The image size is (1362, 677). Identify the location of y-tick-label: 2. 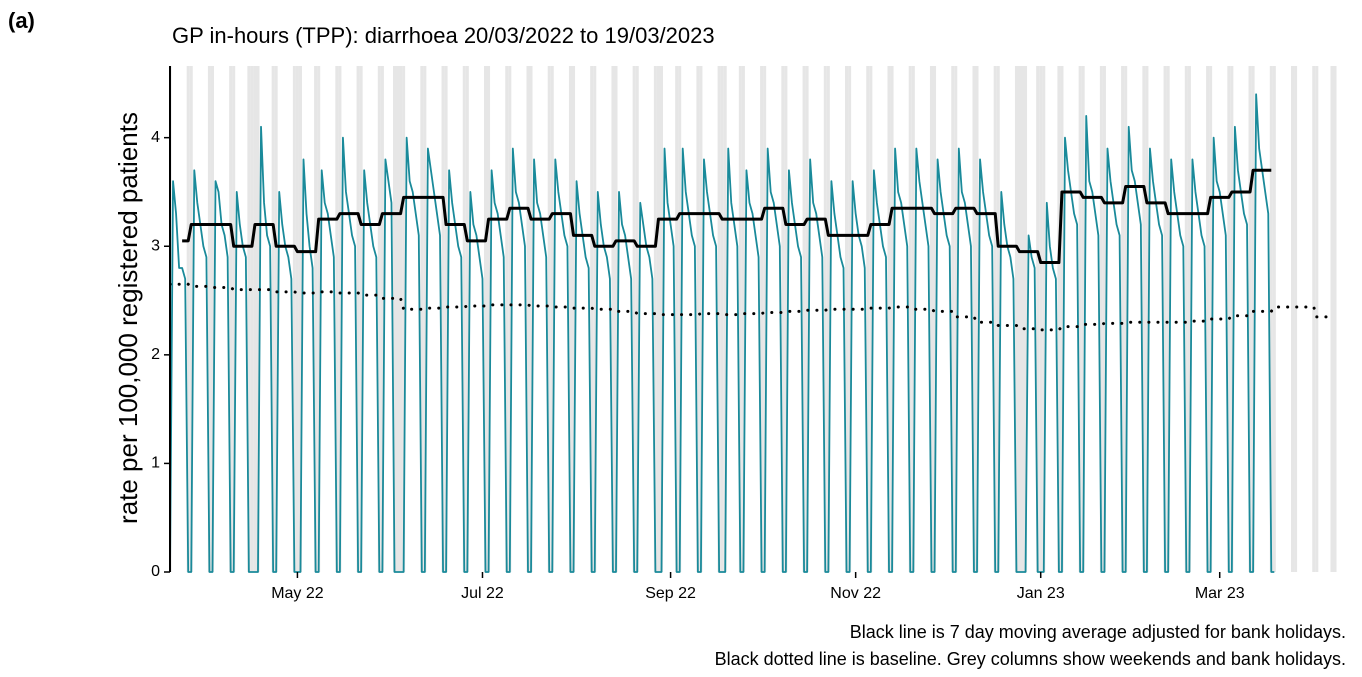
(155, 354).